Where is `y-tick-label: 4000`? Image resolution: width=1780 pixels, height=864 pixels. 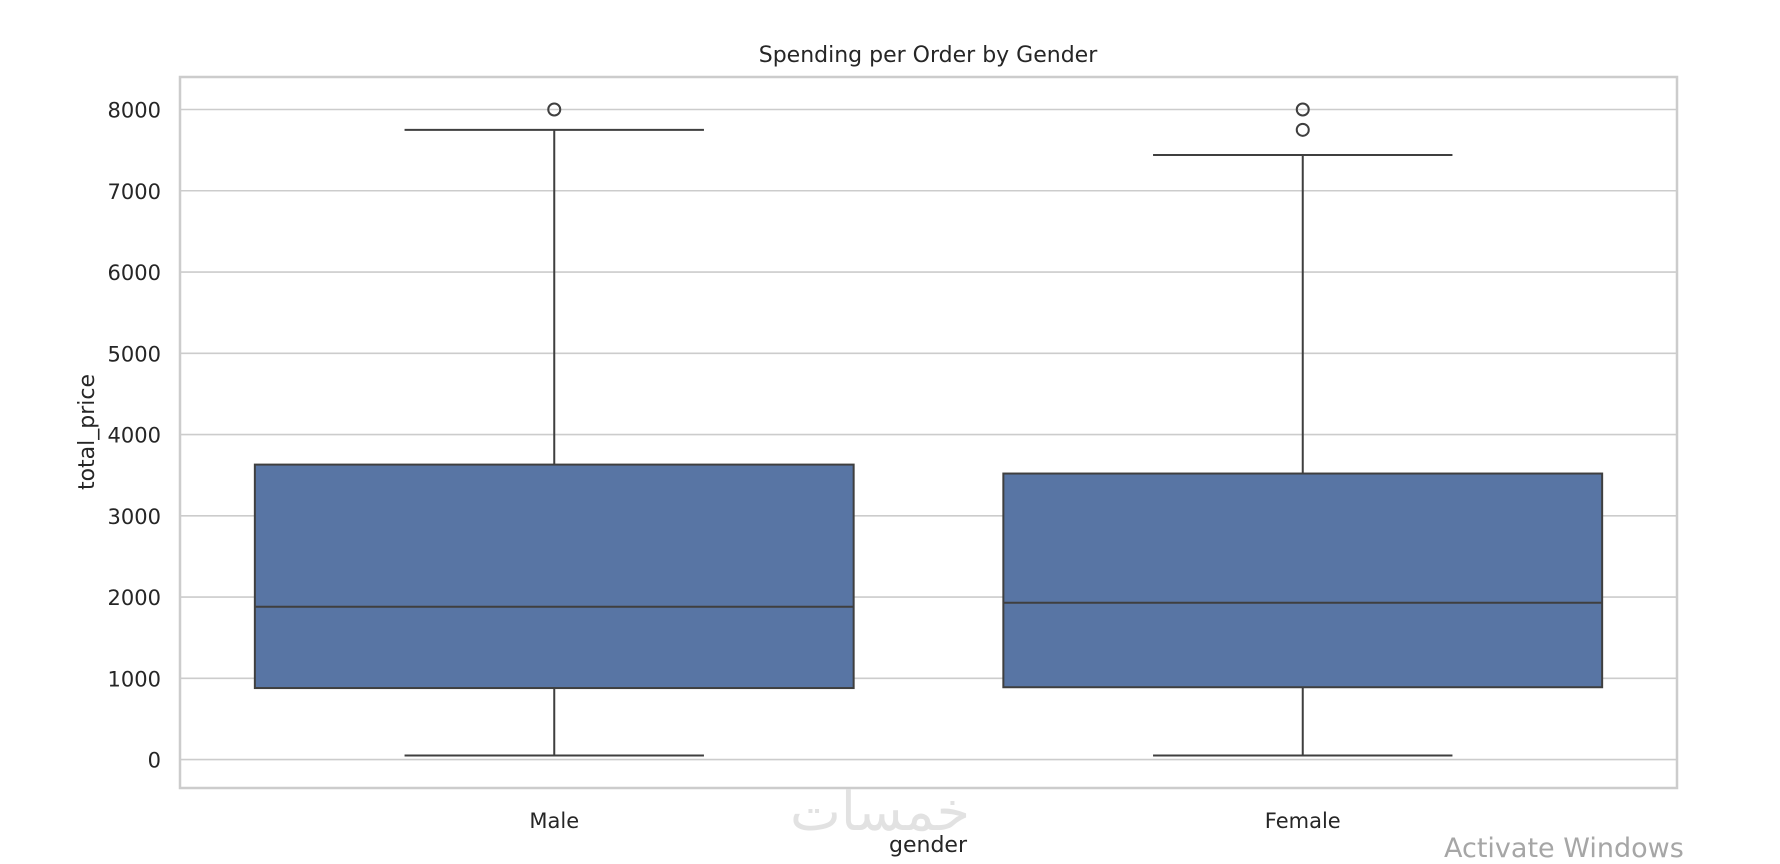 y-tick-label: 4000 is located at coordinates (134, 436).